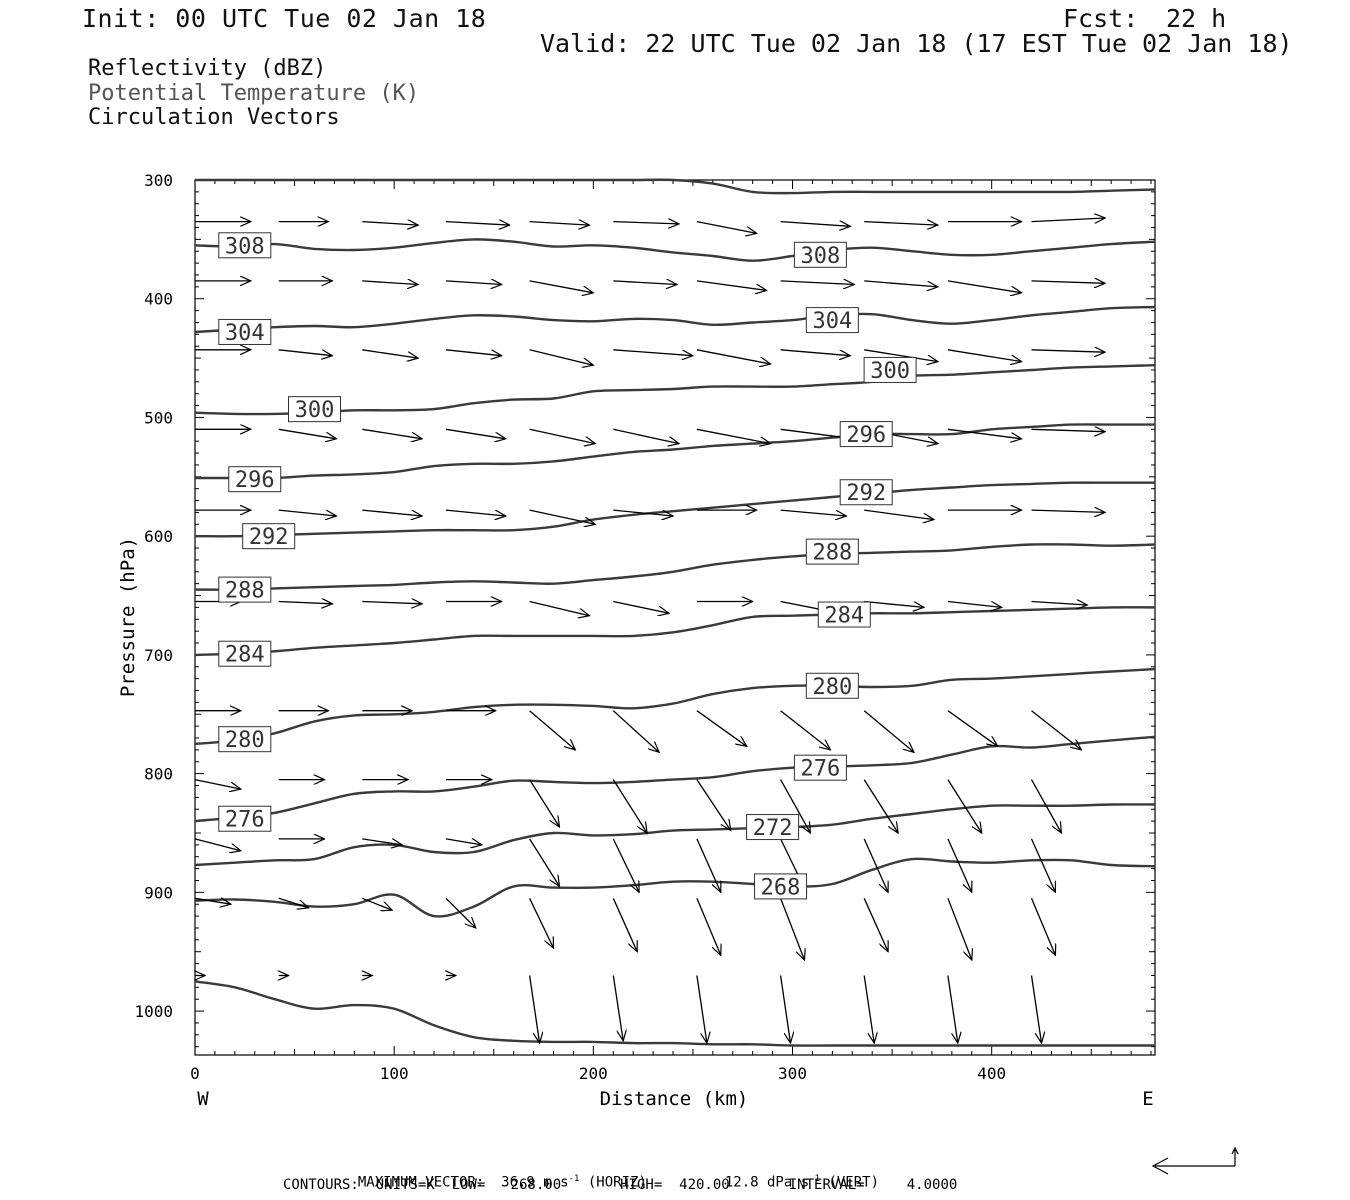 Image resolution: width=1350 pixels, height=1200 pixels. I want to click on max-vector-text: MAXIMUM VECTOR: 36.9 m s, so click(463, 1182).